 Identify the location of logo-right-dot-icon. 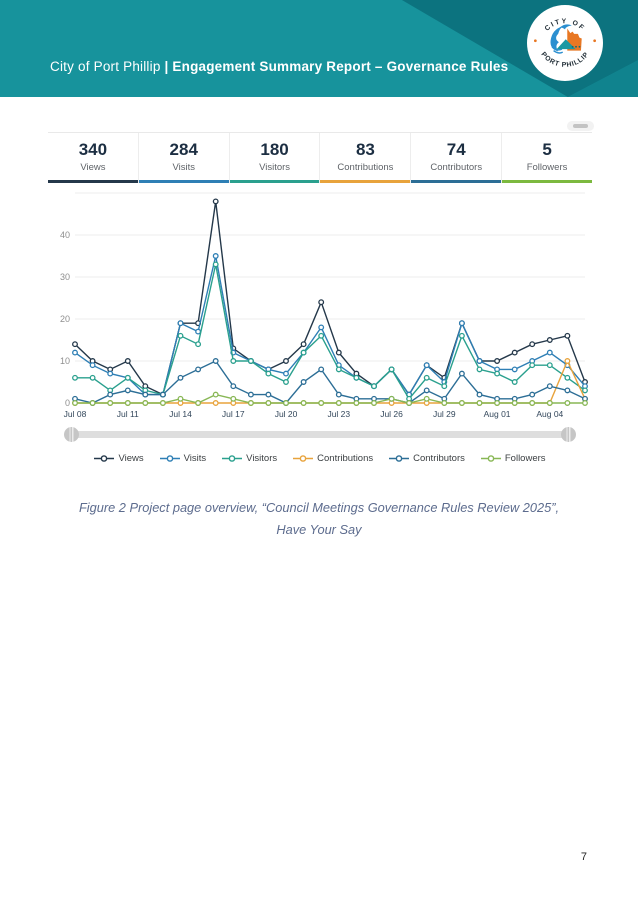
(595, 41).